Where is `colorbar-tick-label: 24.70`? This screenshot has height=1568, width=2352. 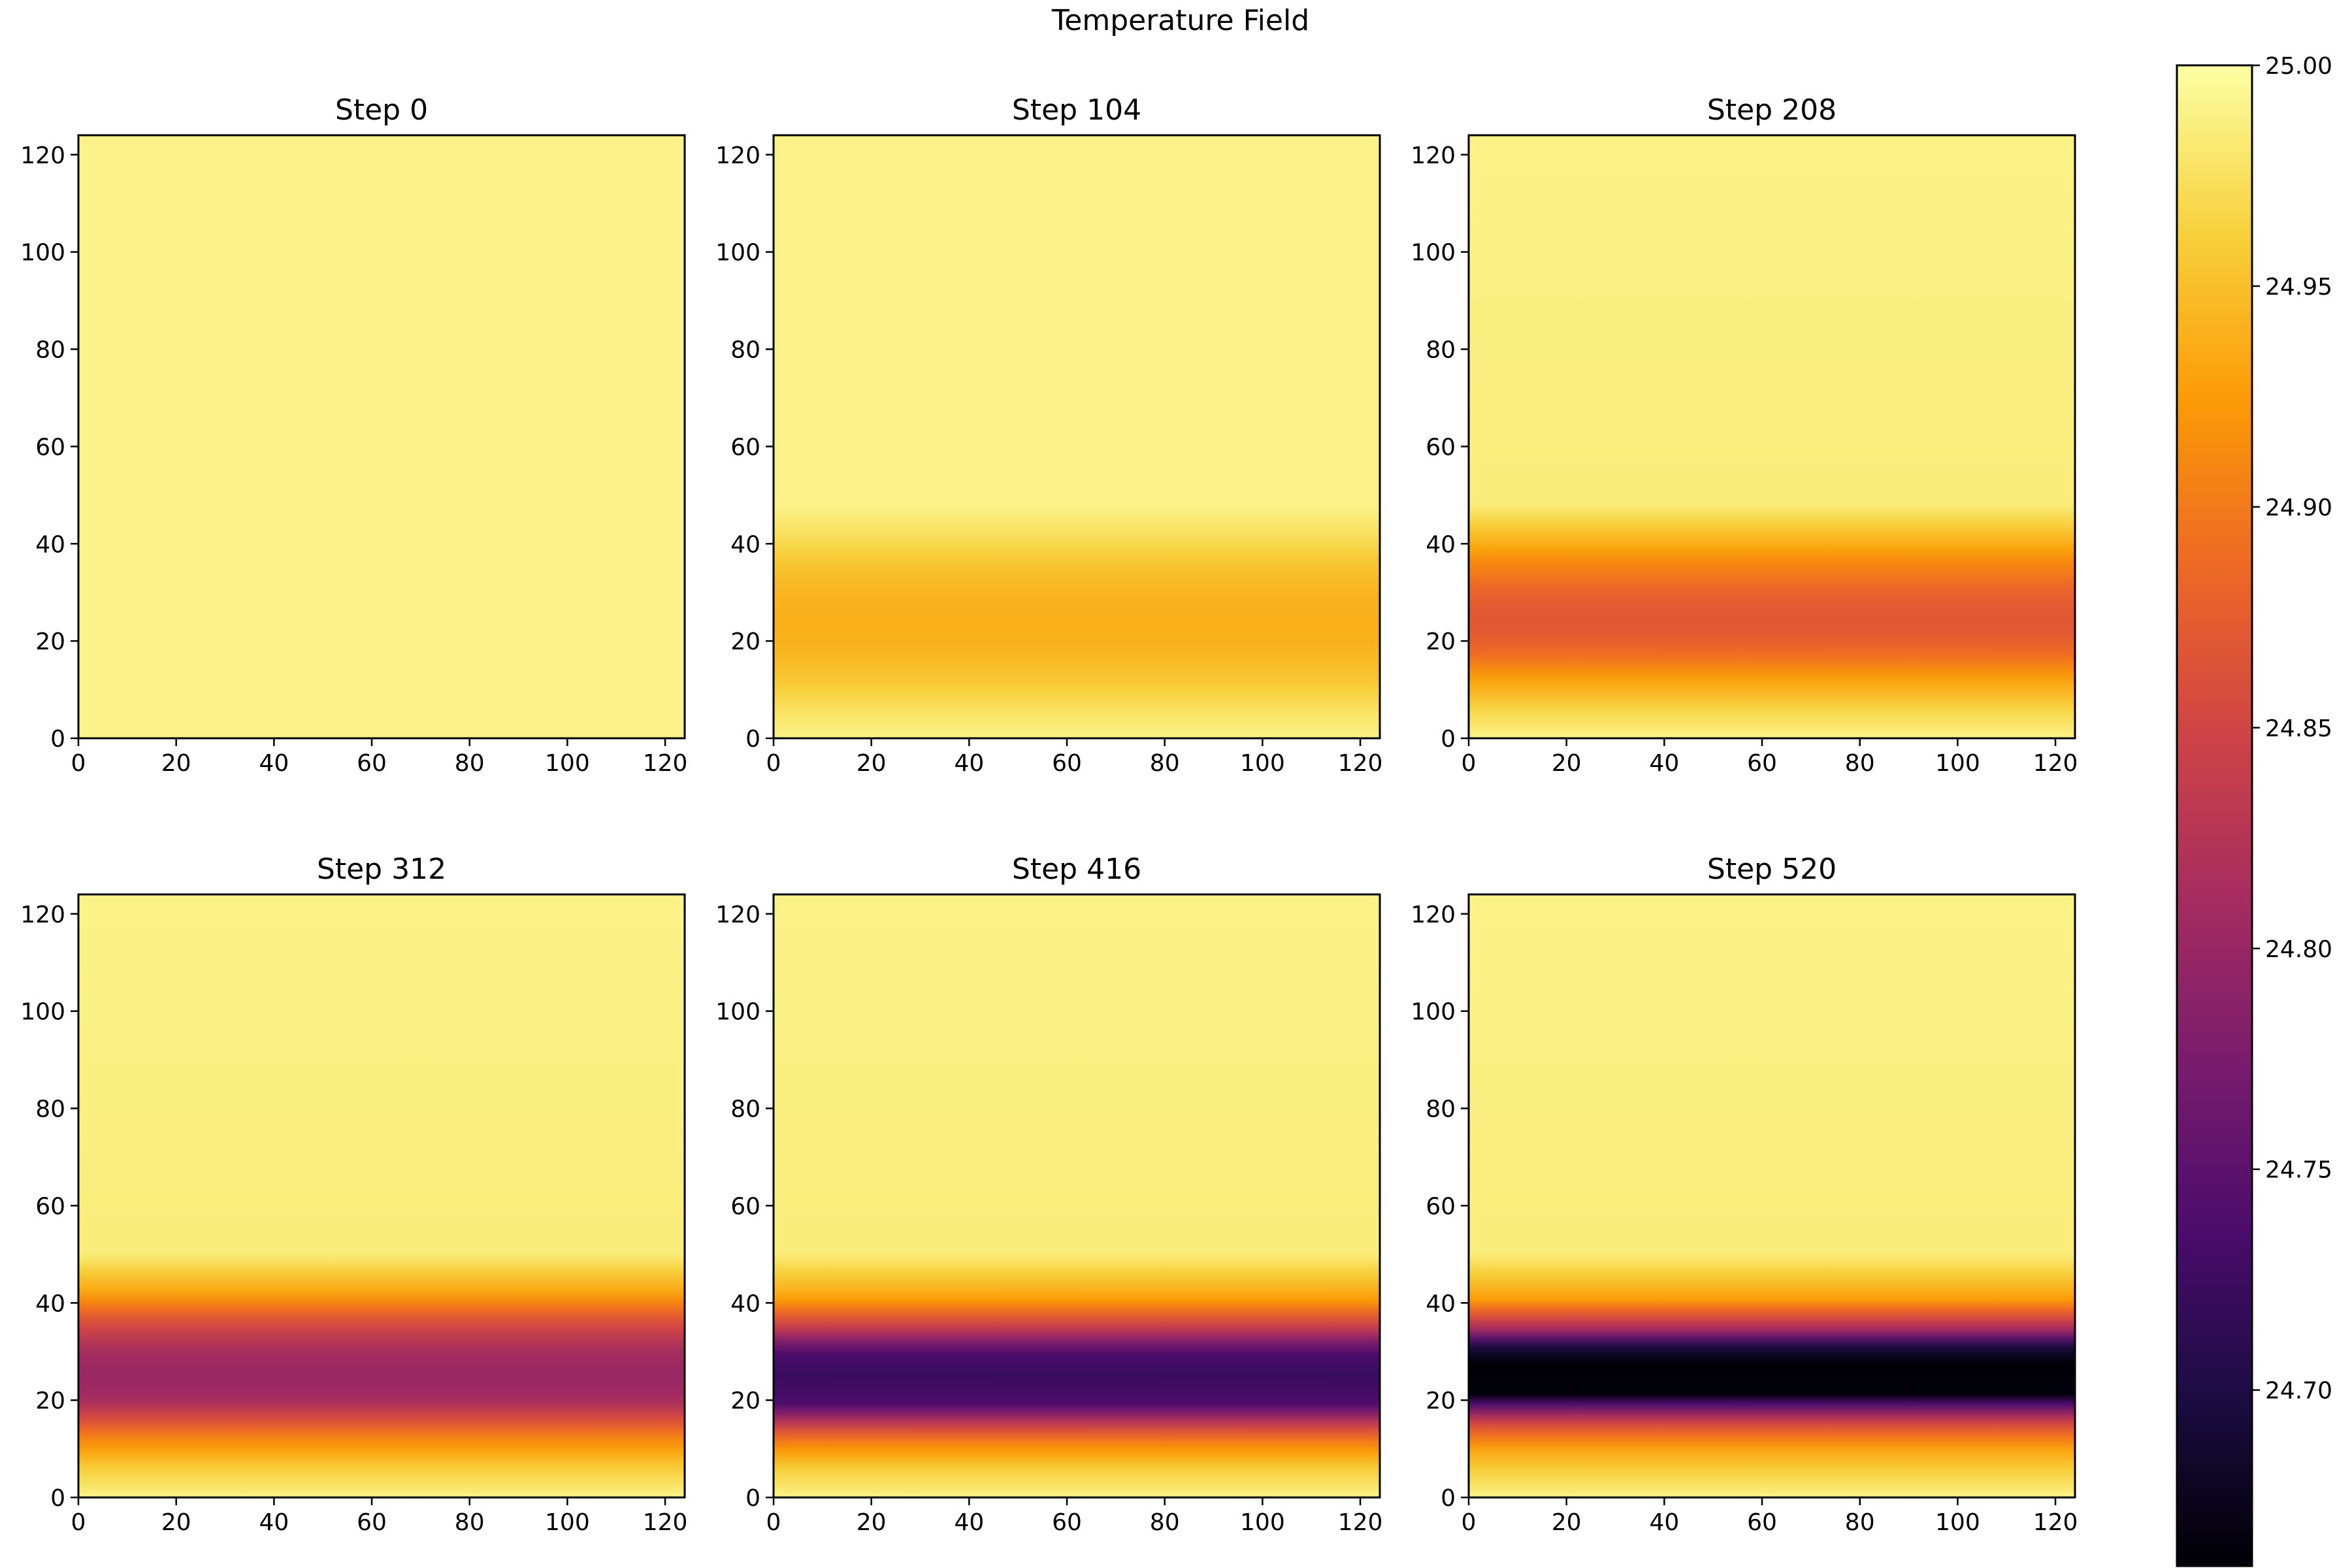 colorbar-tick-label: 24.70 is located at coordinates (2298, 1391).